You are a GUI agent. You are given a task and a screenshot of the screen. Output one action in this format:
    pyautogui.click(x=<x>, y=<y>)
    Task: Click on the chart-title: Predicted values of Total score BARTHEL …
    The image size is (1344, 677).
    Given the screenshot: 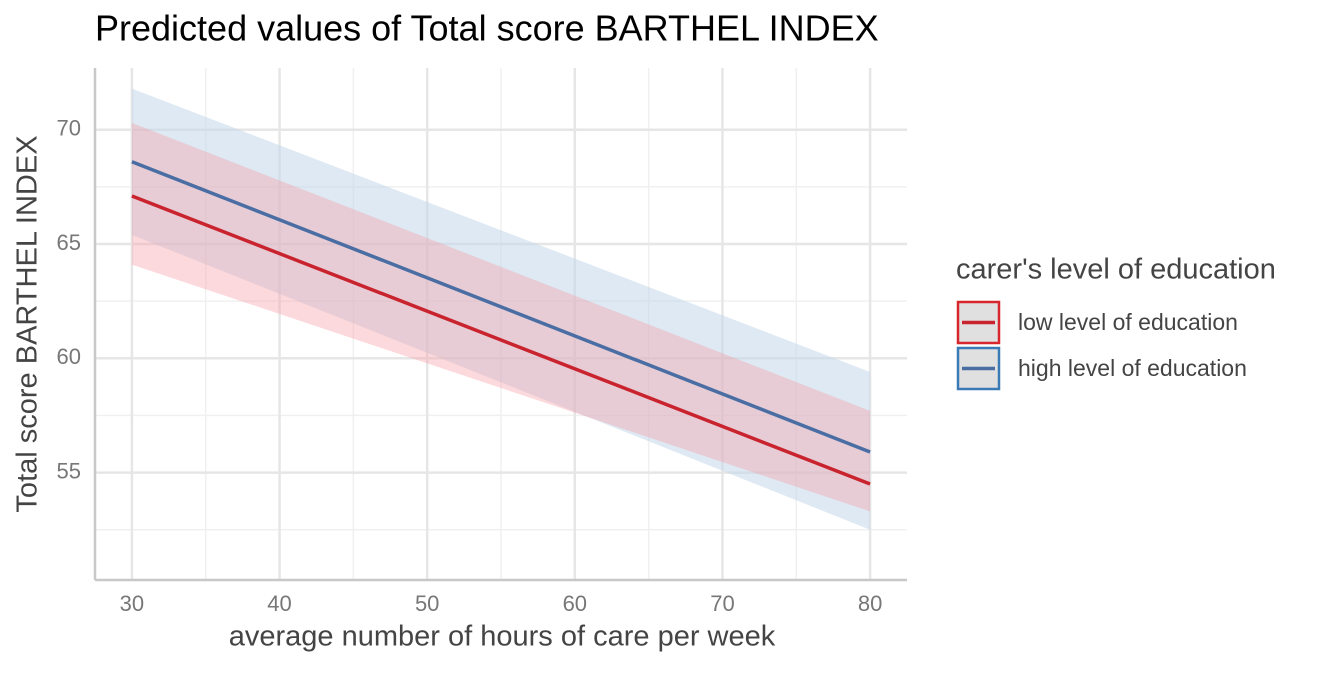 What is the action you would take?
    pyautogui.click(x=487, y=28)
    